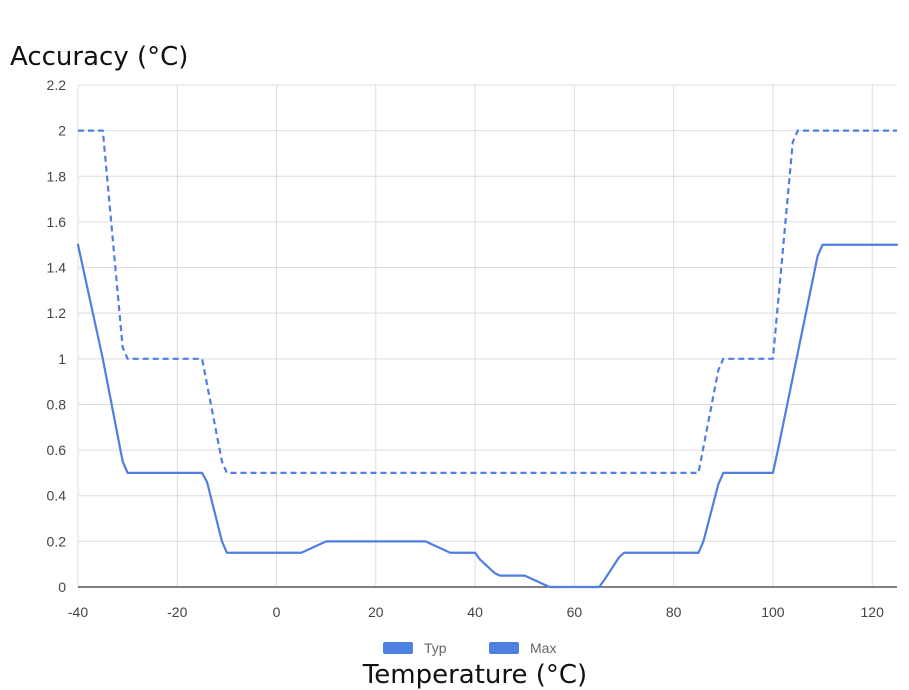 The height and width of the screenshot is (690, 909). What do you see at coordinates (57, 268) in the screenshot?
I see `y-tick-label: 1.4` at bounding box center [57, 268].